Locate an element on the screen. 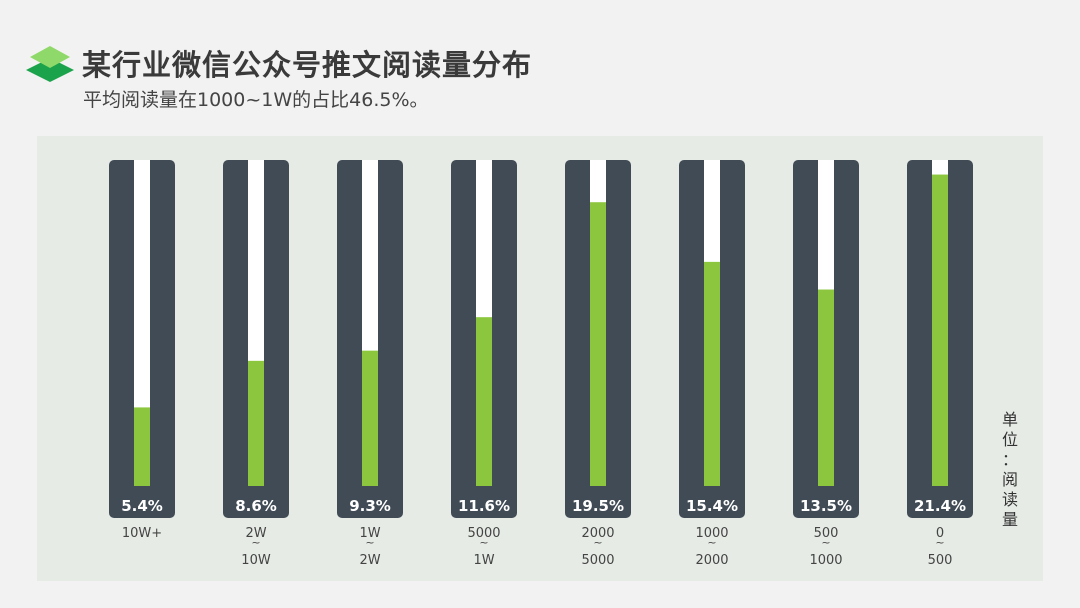  unit-label: 单位：阅读量 is located at coordinates (1010, 470).